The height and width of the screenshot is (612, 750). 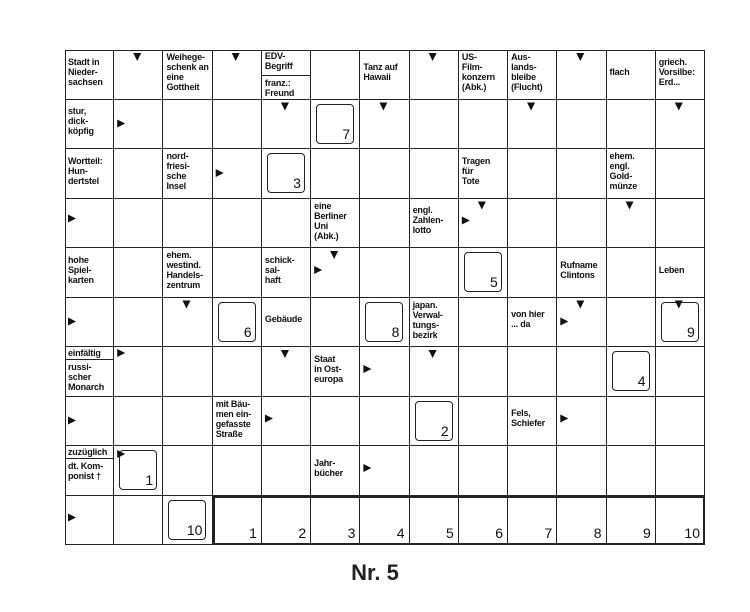 What do you see at coordinates (89, 359) in the screenshot?
I see `clue-divider` at bounding box center [89, 359].